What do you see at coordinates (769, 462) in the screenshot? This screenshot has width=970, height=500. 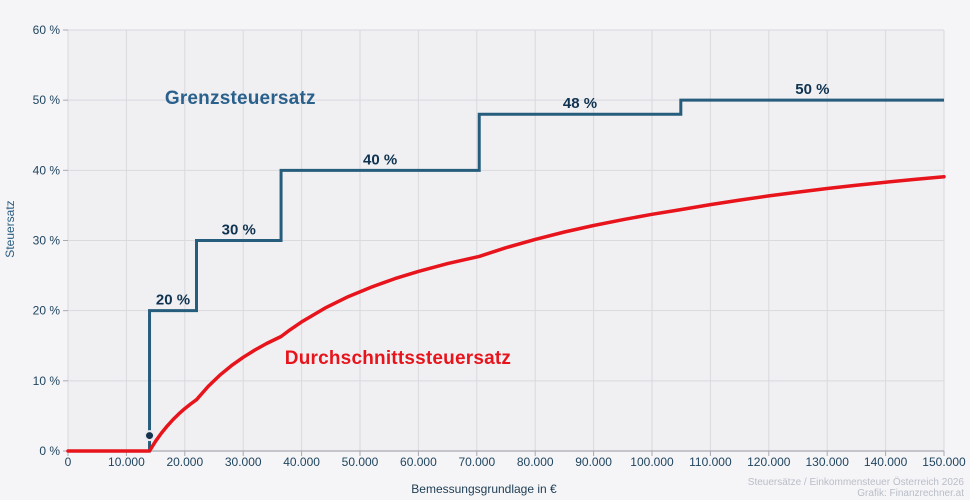 I see `x-tick-label: 120.000` at bounding box center [769, 462].